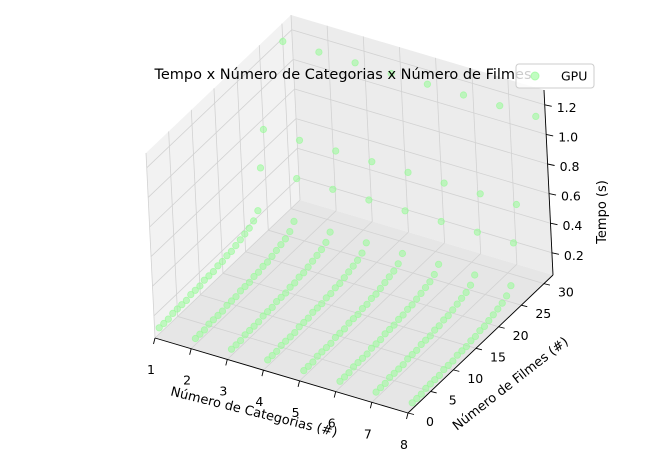  Describe the element at coordinates (453, 399) in the screenshot. I see `y-tick-label: 5` at that location.